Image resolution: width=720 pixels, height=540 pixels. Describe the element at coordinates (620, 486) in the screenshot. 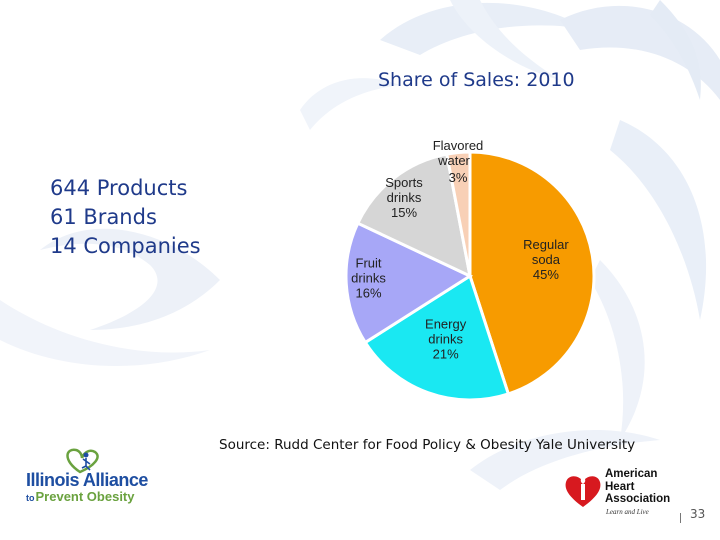

I see `aha-word-heart: Heart` at that location.